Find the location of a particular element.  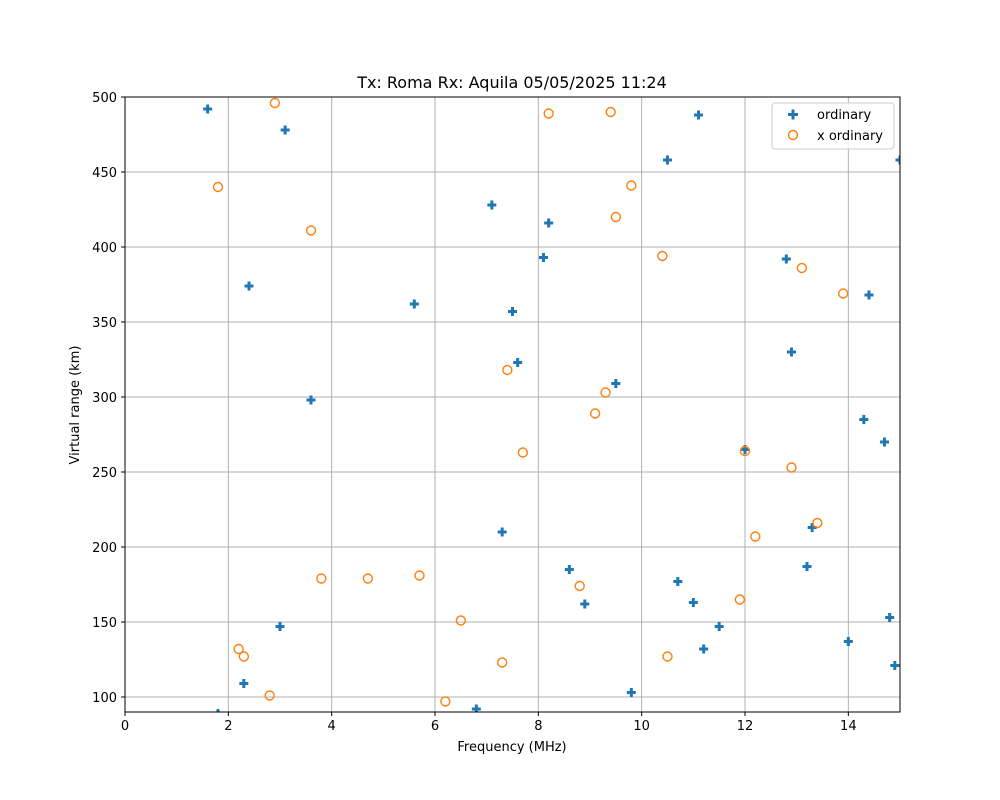

circle-marker-icon is located at coordinates (793, 135).